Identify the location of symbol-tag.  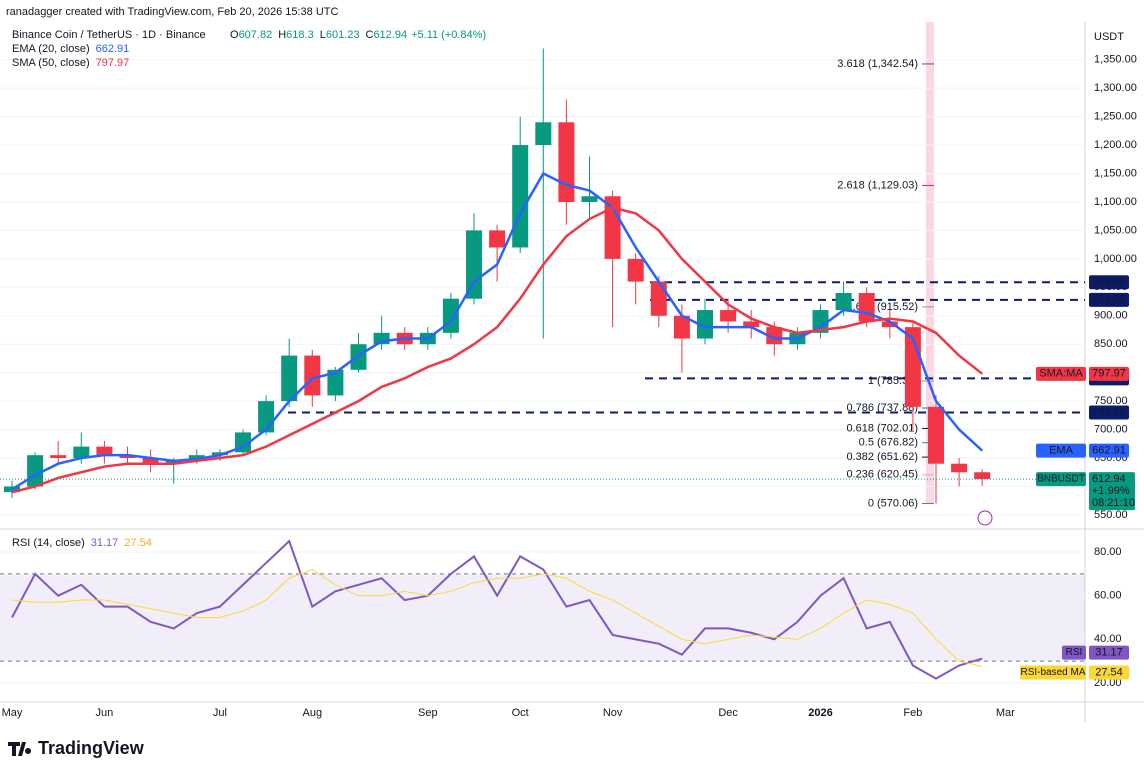
(1061, 479).